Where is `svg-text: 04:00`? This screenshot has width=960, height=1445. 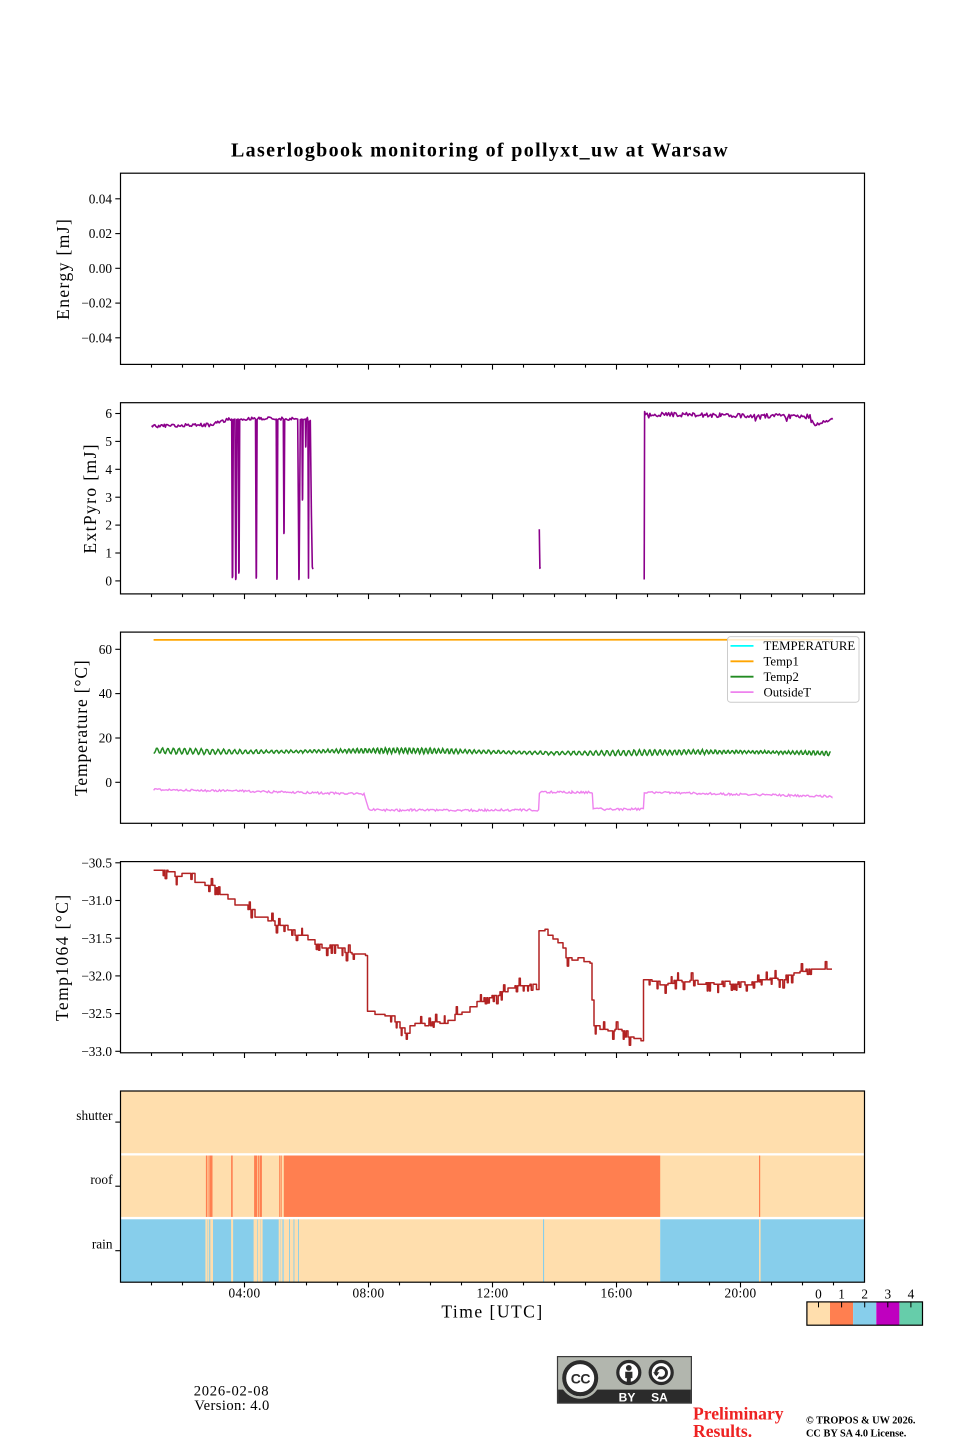
svg-text: 04:00 is located at coordinates (244, 1293).